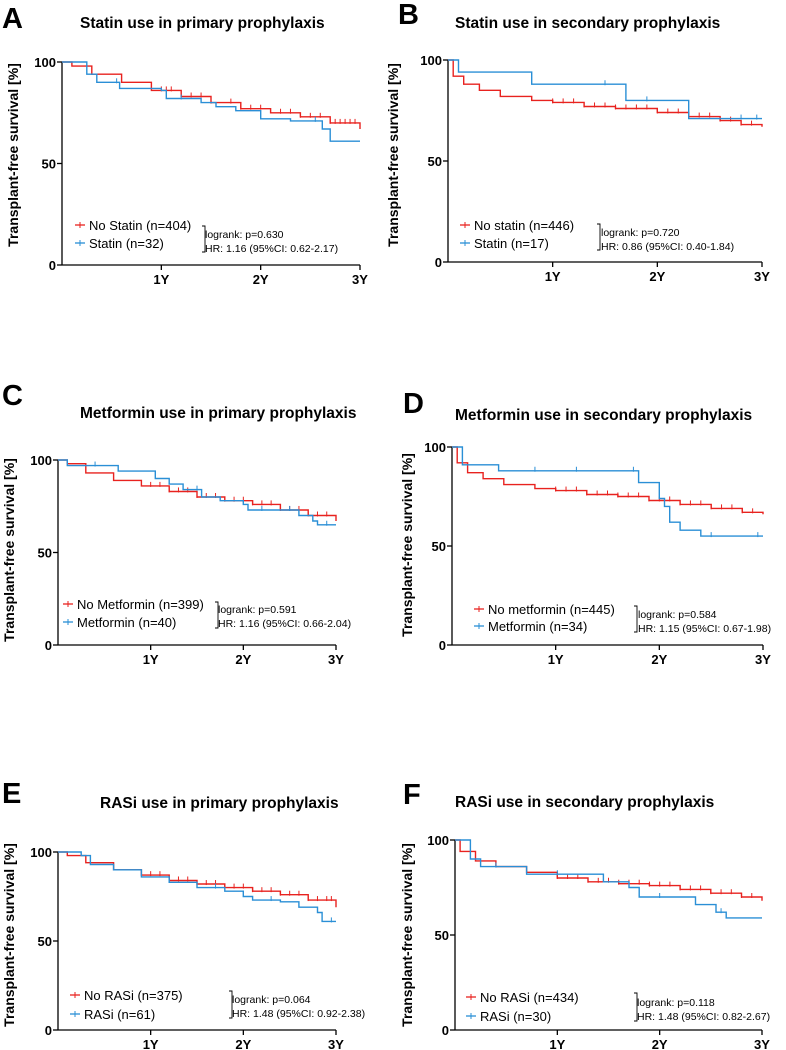 The image size is (786, 1050). Describe the element at coordinates (587, 23) in the screenshot. I see `chart-title: Statin use in secondary prophylaxis` at that location.